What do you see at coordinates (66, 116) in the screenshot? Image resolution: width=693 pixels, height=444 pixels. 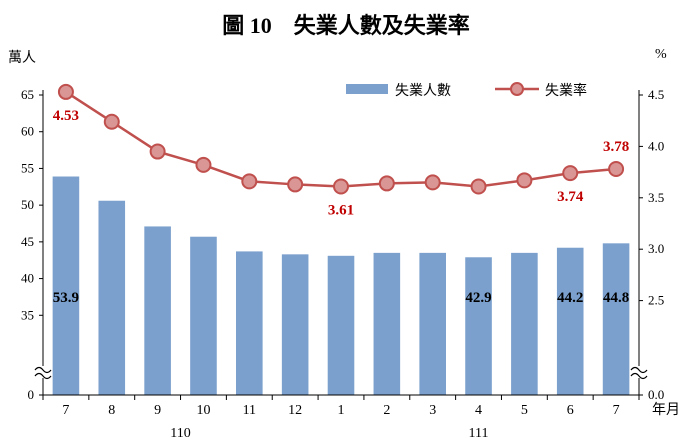 I see `rate-value-label: 4.53` at bounding box center [66, 116].